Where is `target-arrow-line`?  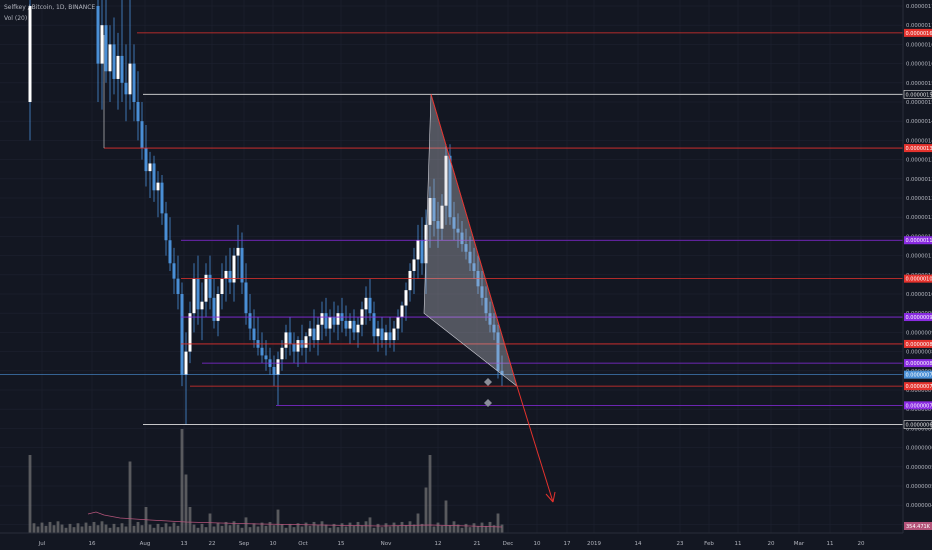
target-arrow-line is located at coordinates (535, 444).